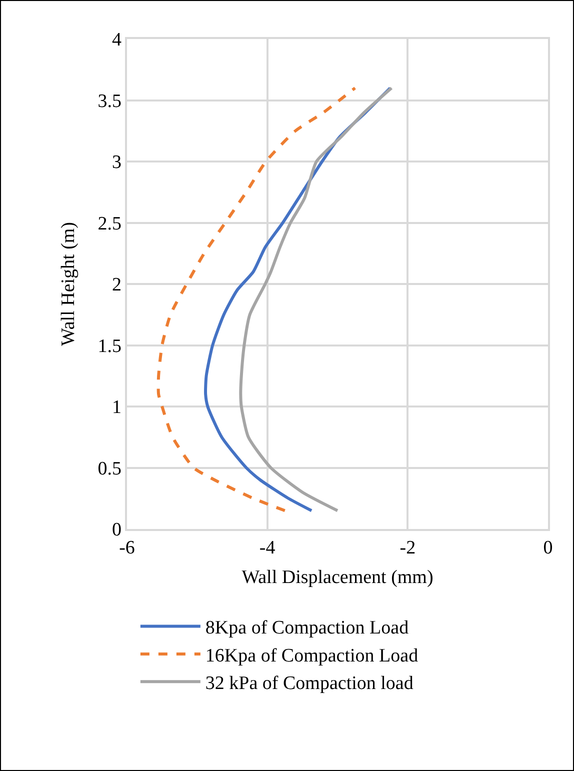  I want to click on y-tick-label: 1.5, so click(110, 346).